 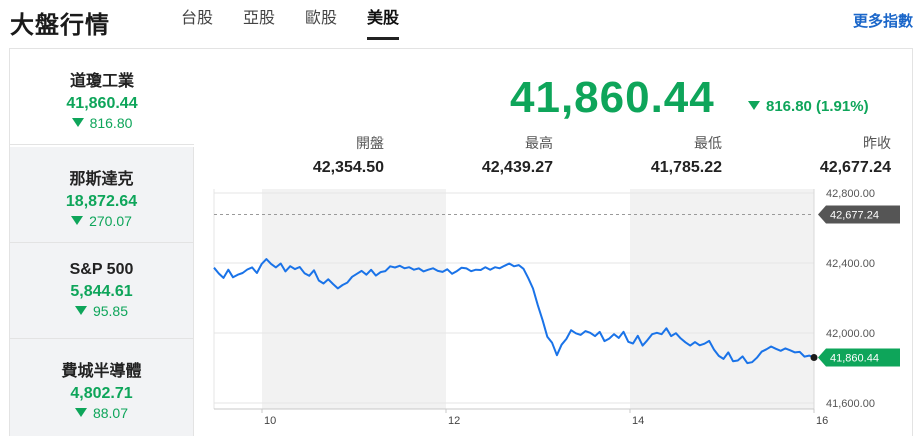 I want to click on header: 大盤行情 台股 亞股 歐股 美股 更多指數, so click(x=459, y=21).